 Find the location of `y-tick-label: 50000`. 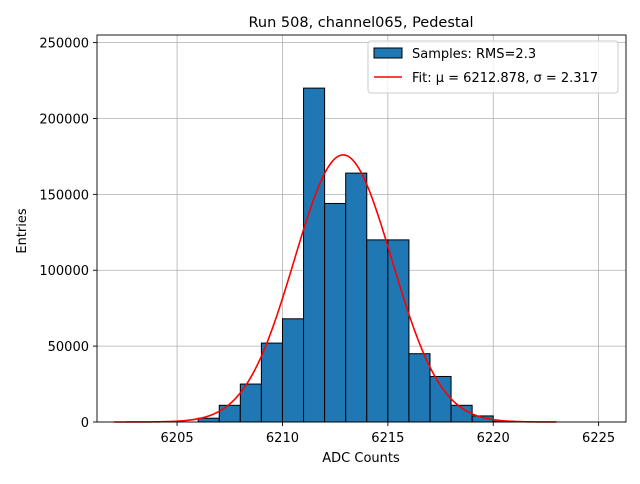

y-tick-label: 50000 is located at coordinates (68, 347).